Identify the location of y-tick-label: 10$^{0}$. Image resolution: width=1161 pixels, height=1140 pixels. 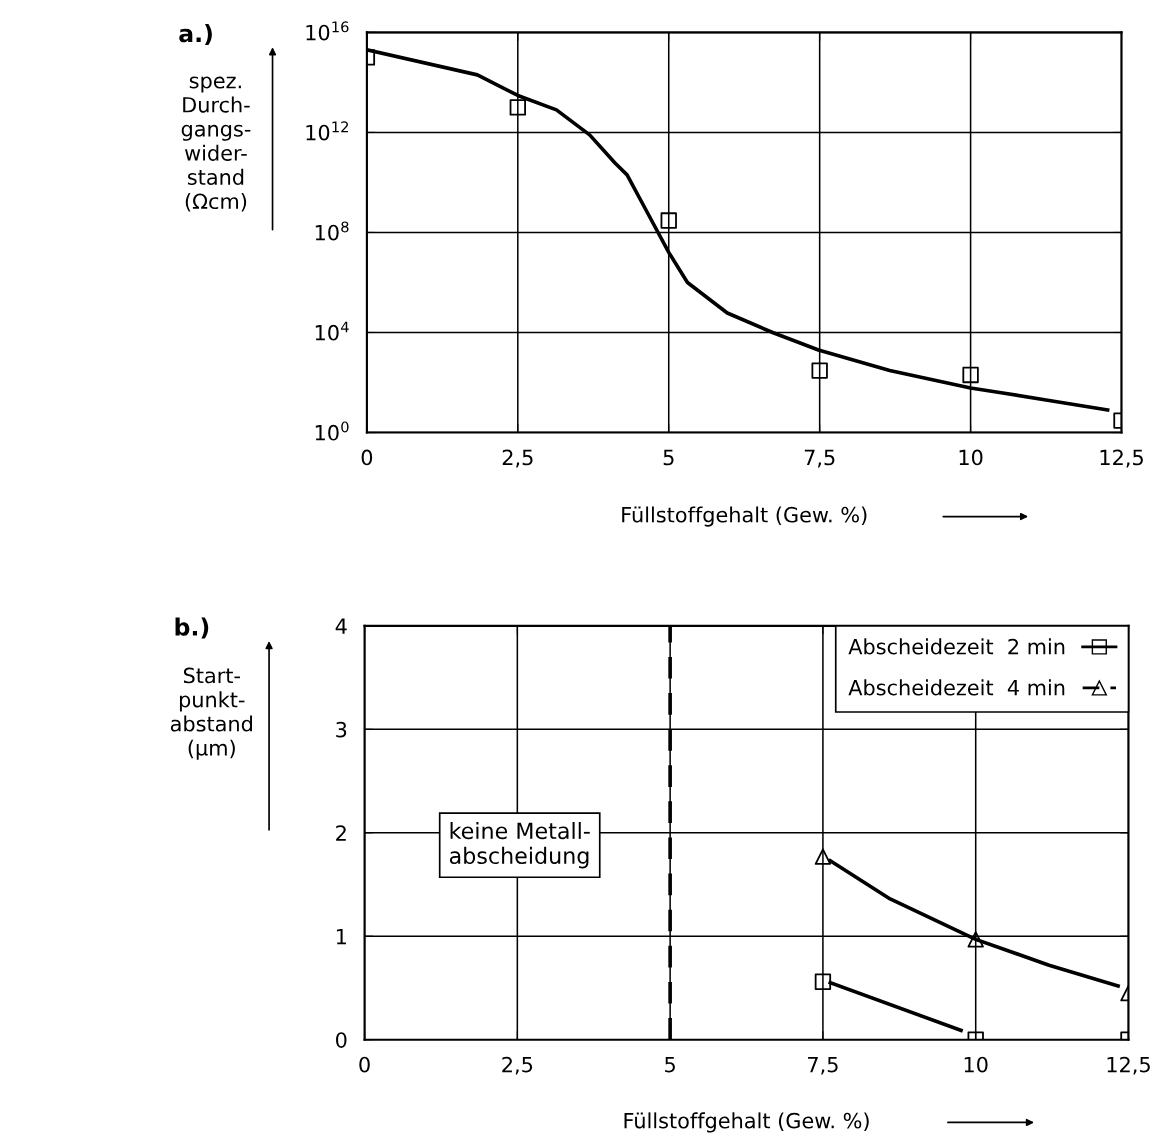
(332, 431).